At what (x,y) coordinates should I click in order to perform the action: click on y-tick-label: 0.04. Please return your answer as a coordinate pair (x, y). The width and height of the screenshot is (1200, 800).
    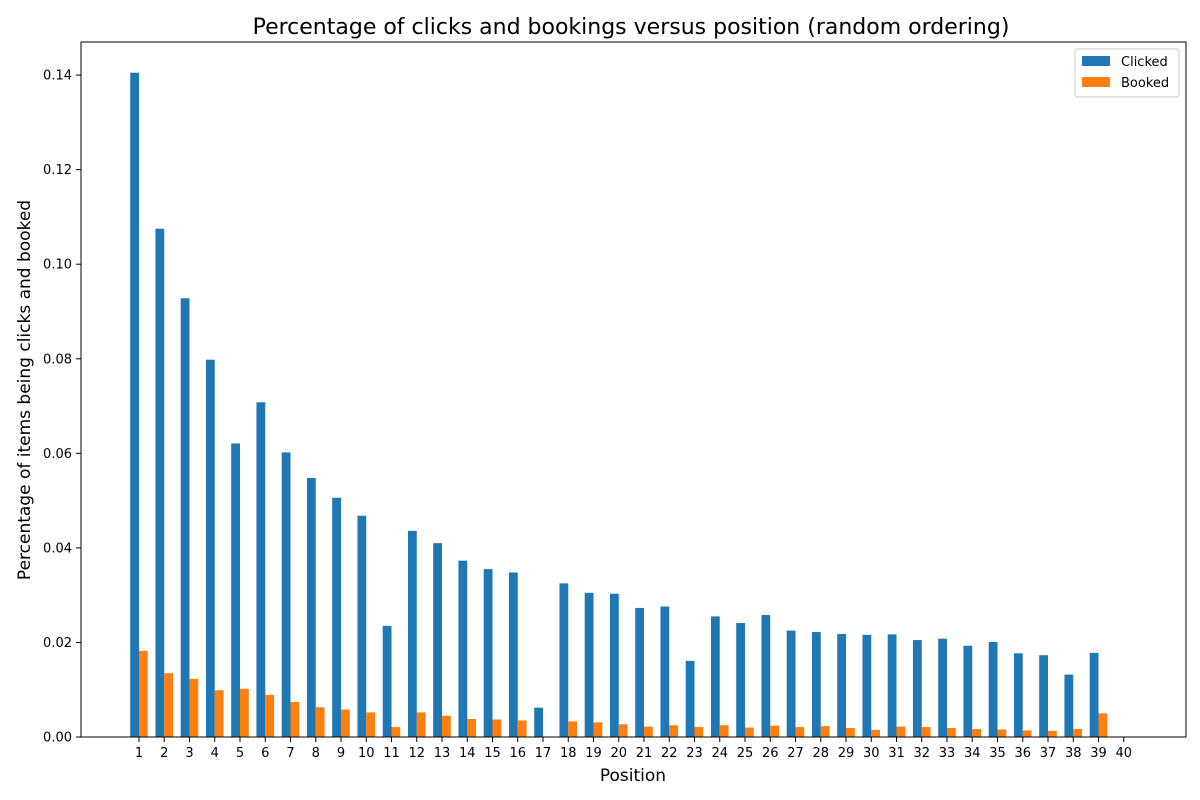
    Looking at the image, I should click on (57, 548).